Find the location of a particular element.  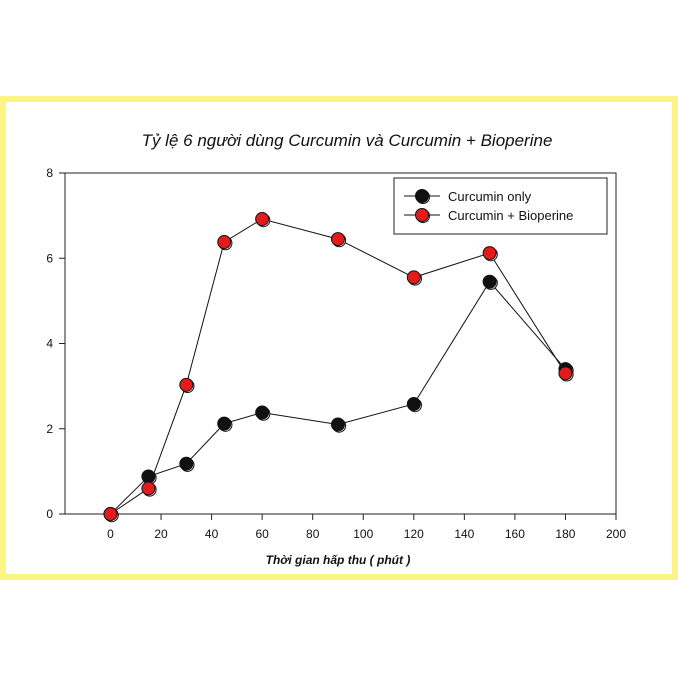

y-tick-label: 4 is located at coordinates (49, 344).